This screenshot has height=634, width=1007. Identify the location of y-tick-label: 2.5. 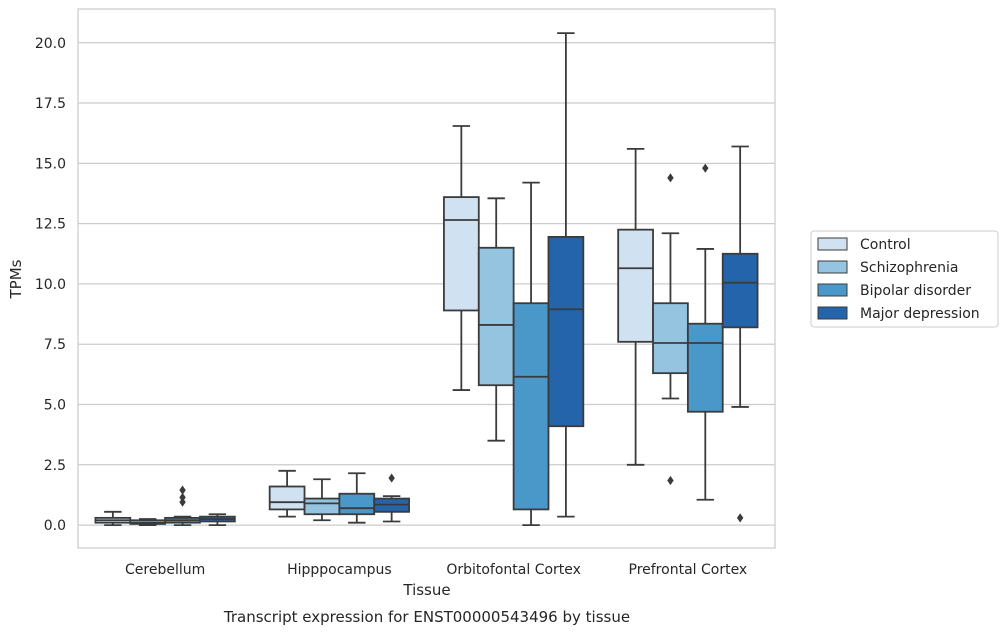
(55, 466).